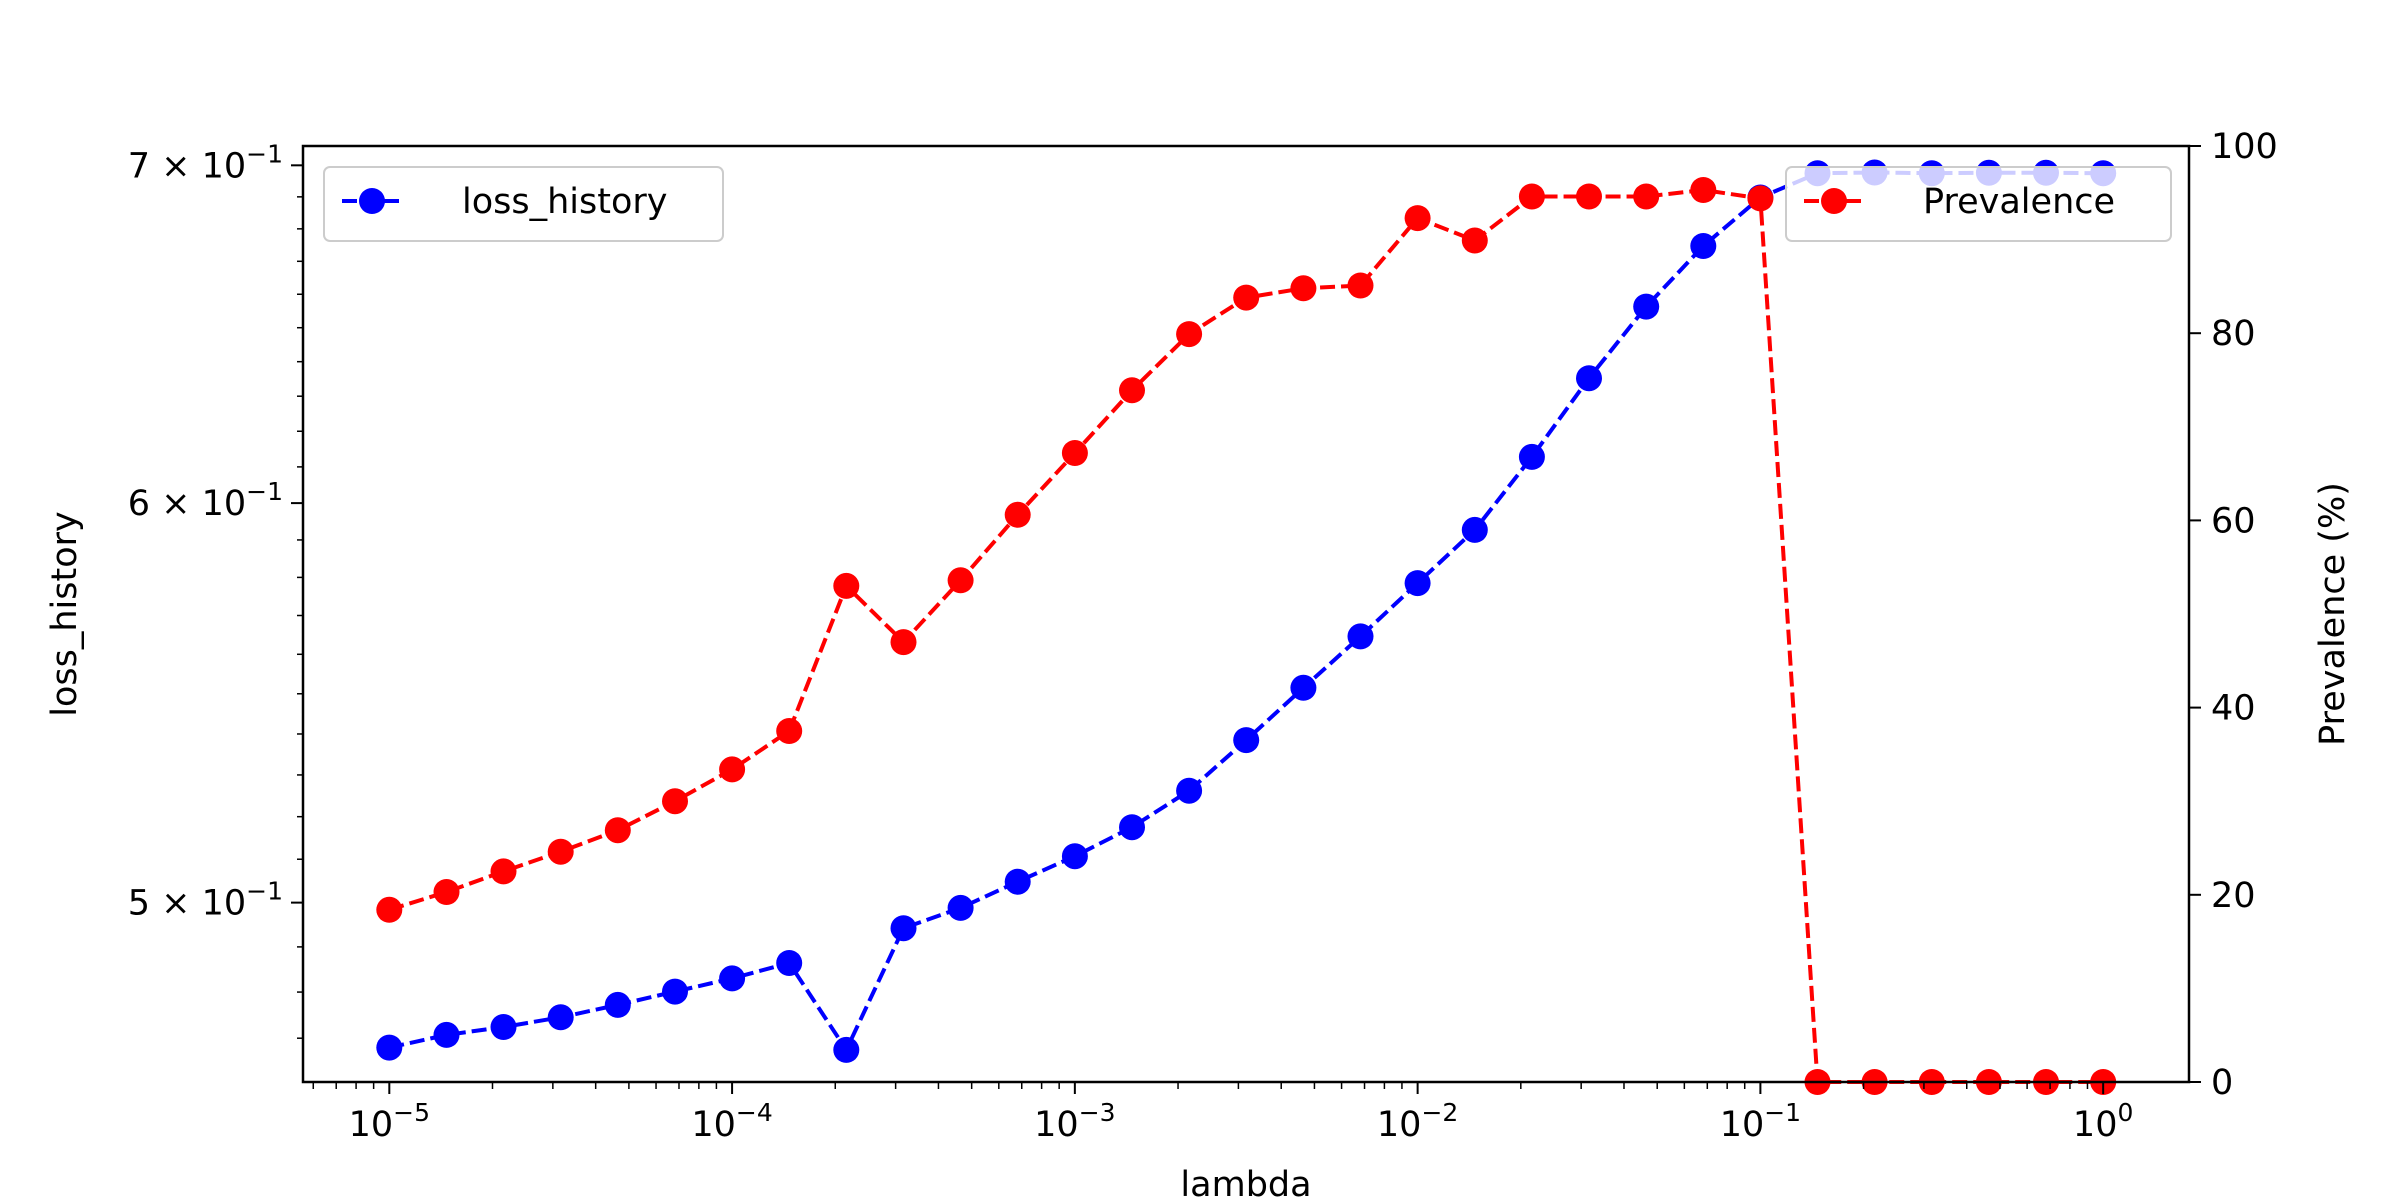  What do you see at coordinates (205, 162) in the screenshot?
I see `left-tick-label: 7 × 10⁻¹` at bounding box center [205, 162].